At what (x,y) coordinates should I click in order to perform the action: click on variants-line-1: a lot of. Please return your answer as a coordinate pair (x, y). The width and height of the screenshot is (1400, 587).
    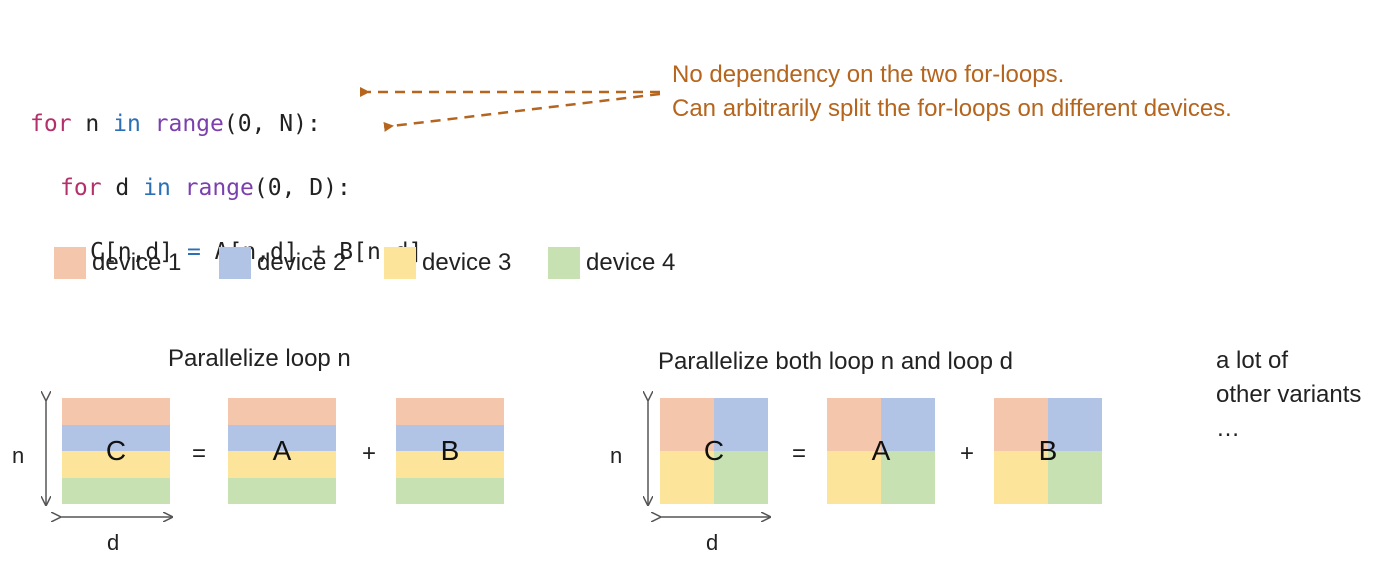
    Looking at the image, I should click on (1252, 360).